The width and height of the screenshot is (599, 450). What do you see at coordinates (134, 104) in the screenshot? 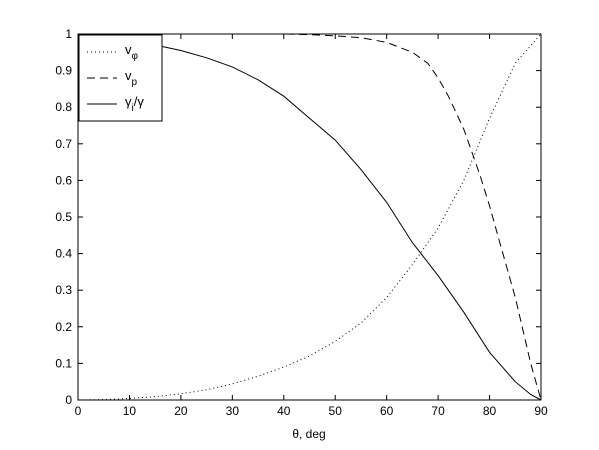
I see `legend-label: γi/γ` at bounding box center [134, 104].